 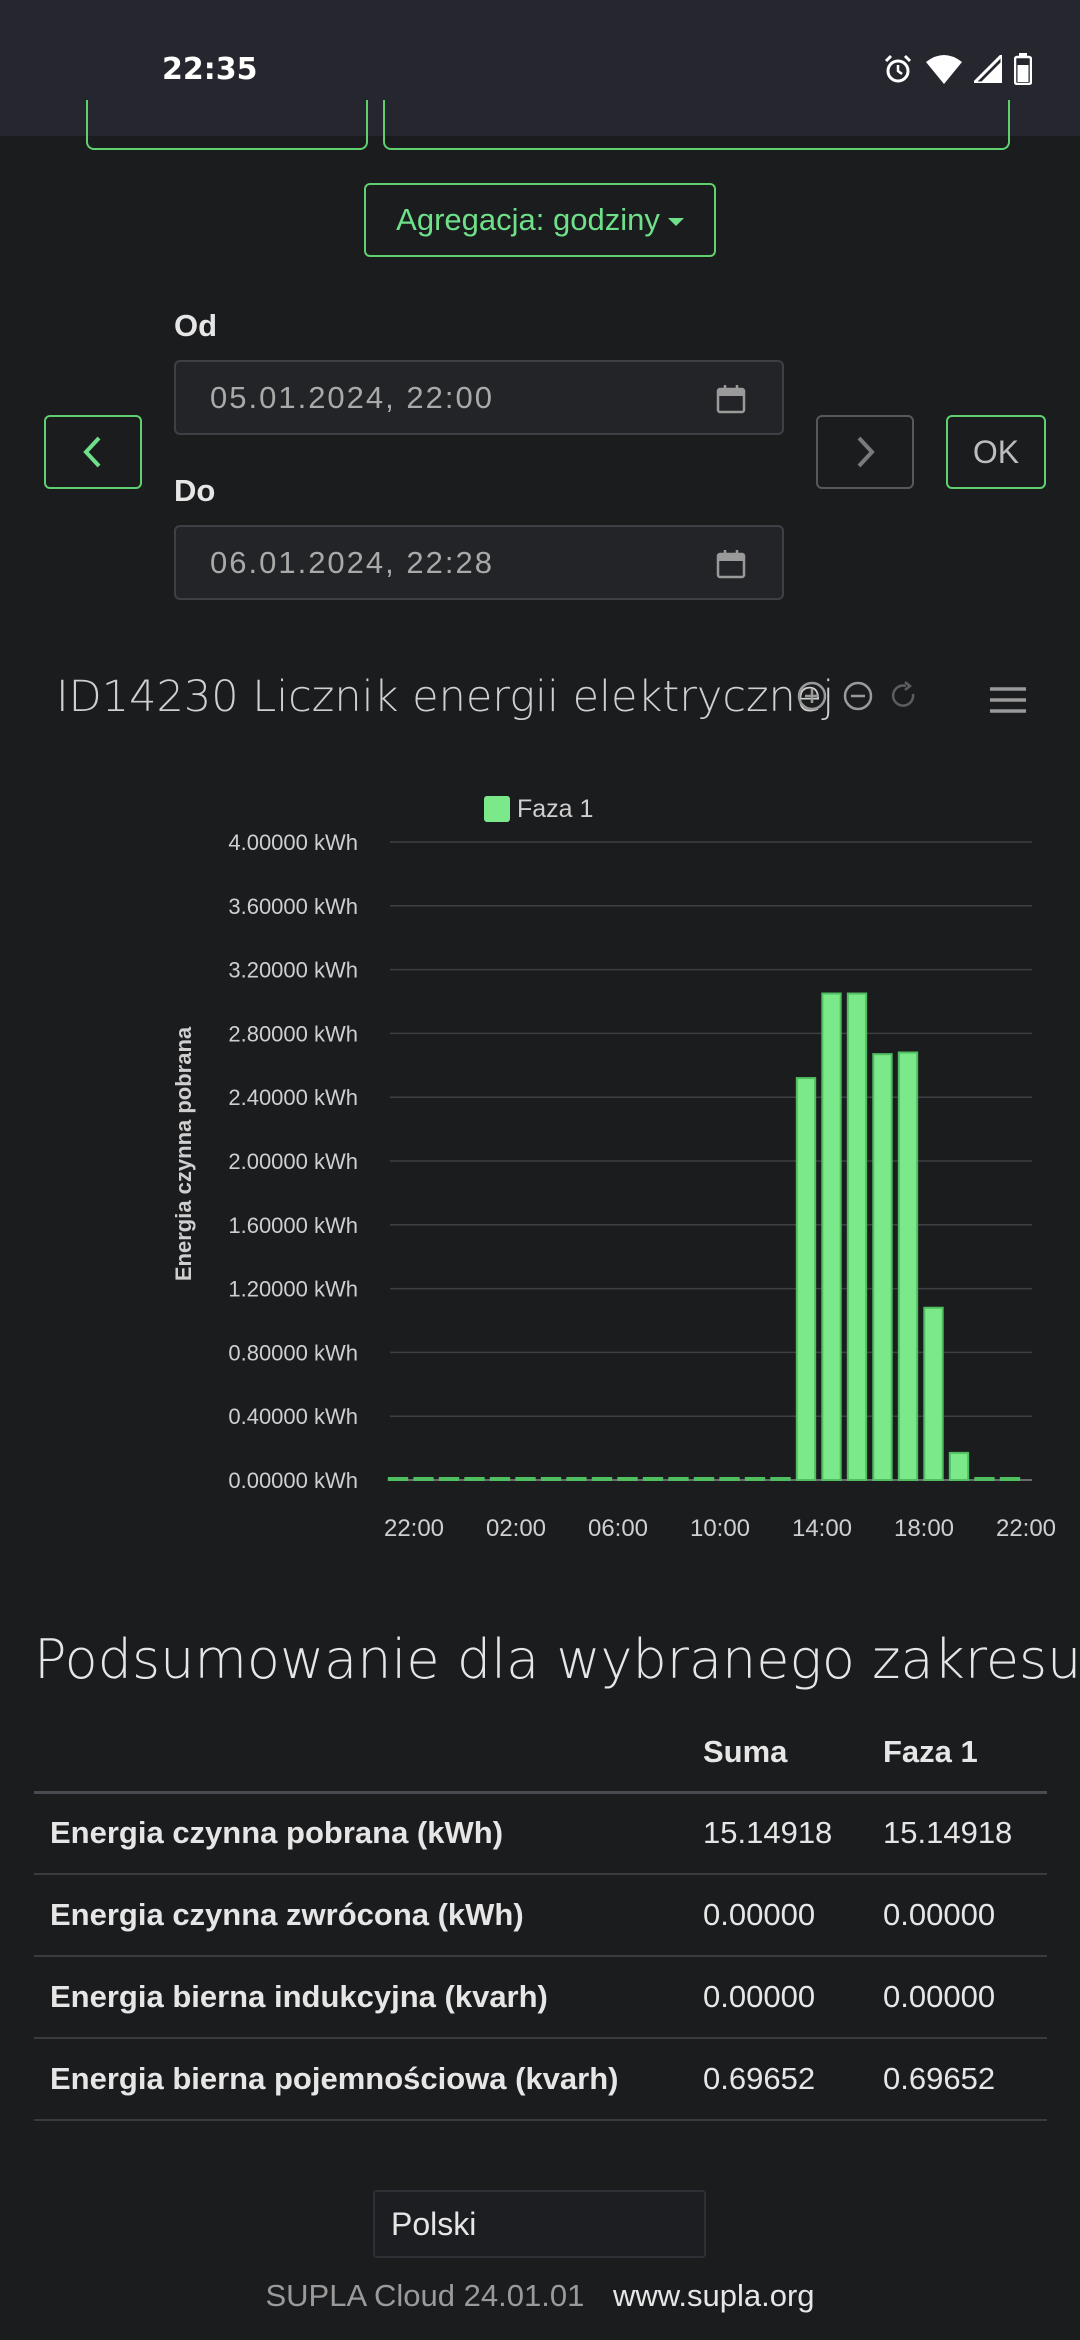 I want to click on chevron-left-icon, so click(x=92, y=452).